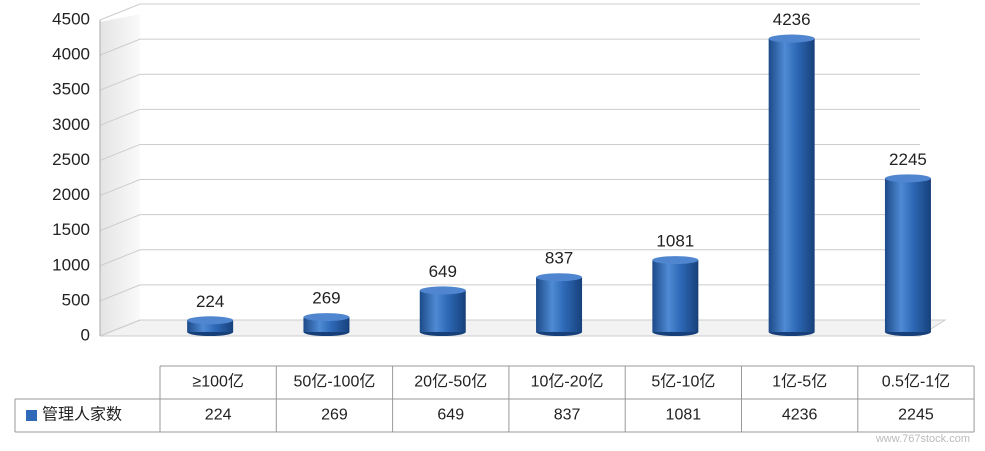 The width and height of the screenshot is (985, 451). I want to click on side-wall, so click(120, 175).